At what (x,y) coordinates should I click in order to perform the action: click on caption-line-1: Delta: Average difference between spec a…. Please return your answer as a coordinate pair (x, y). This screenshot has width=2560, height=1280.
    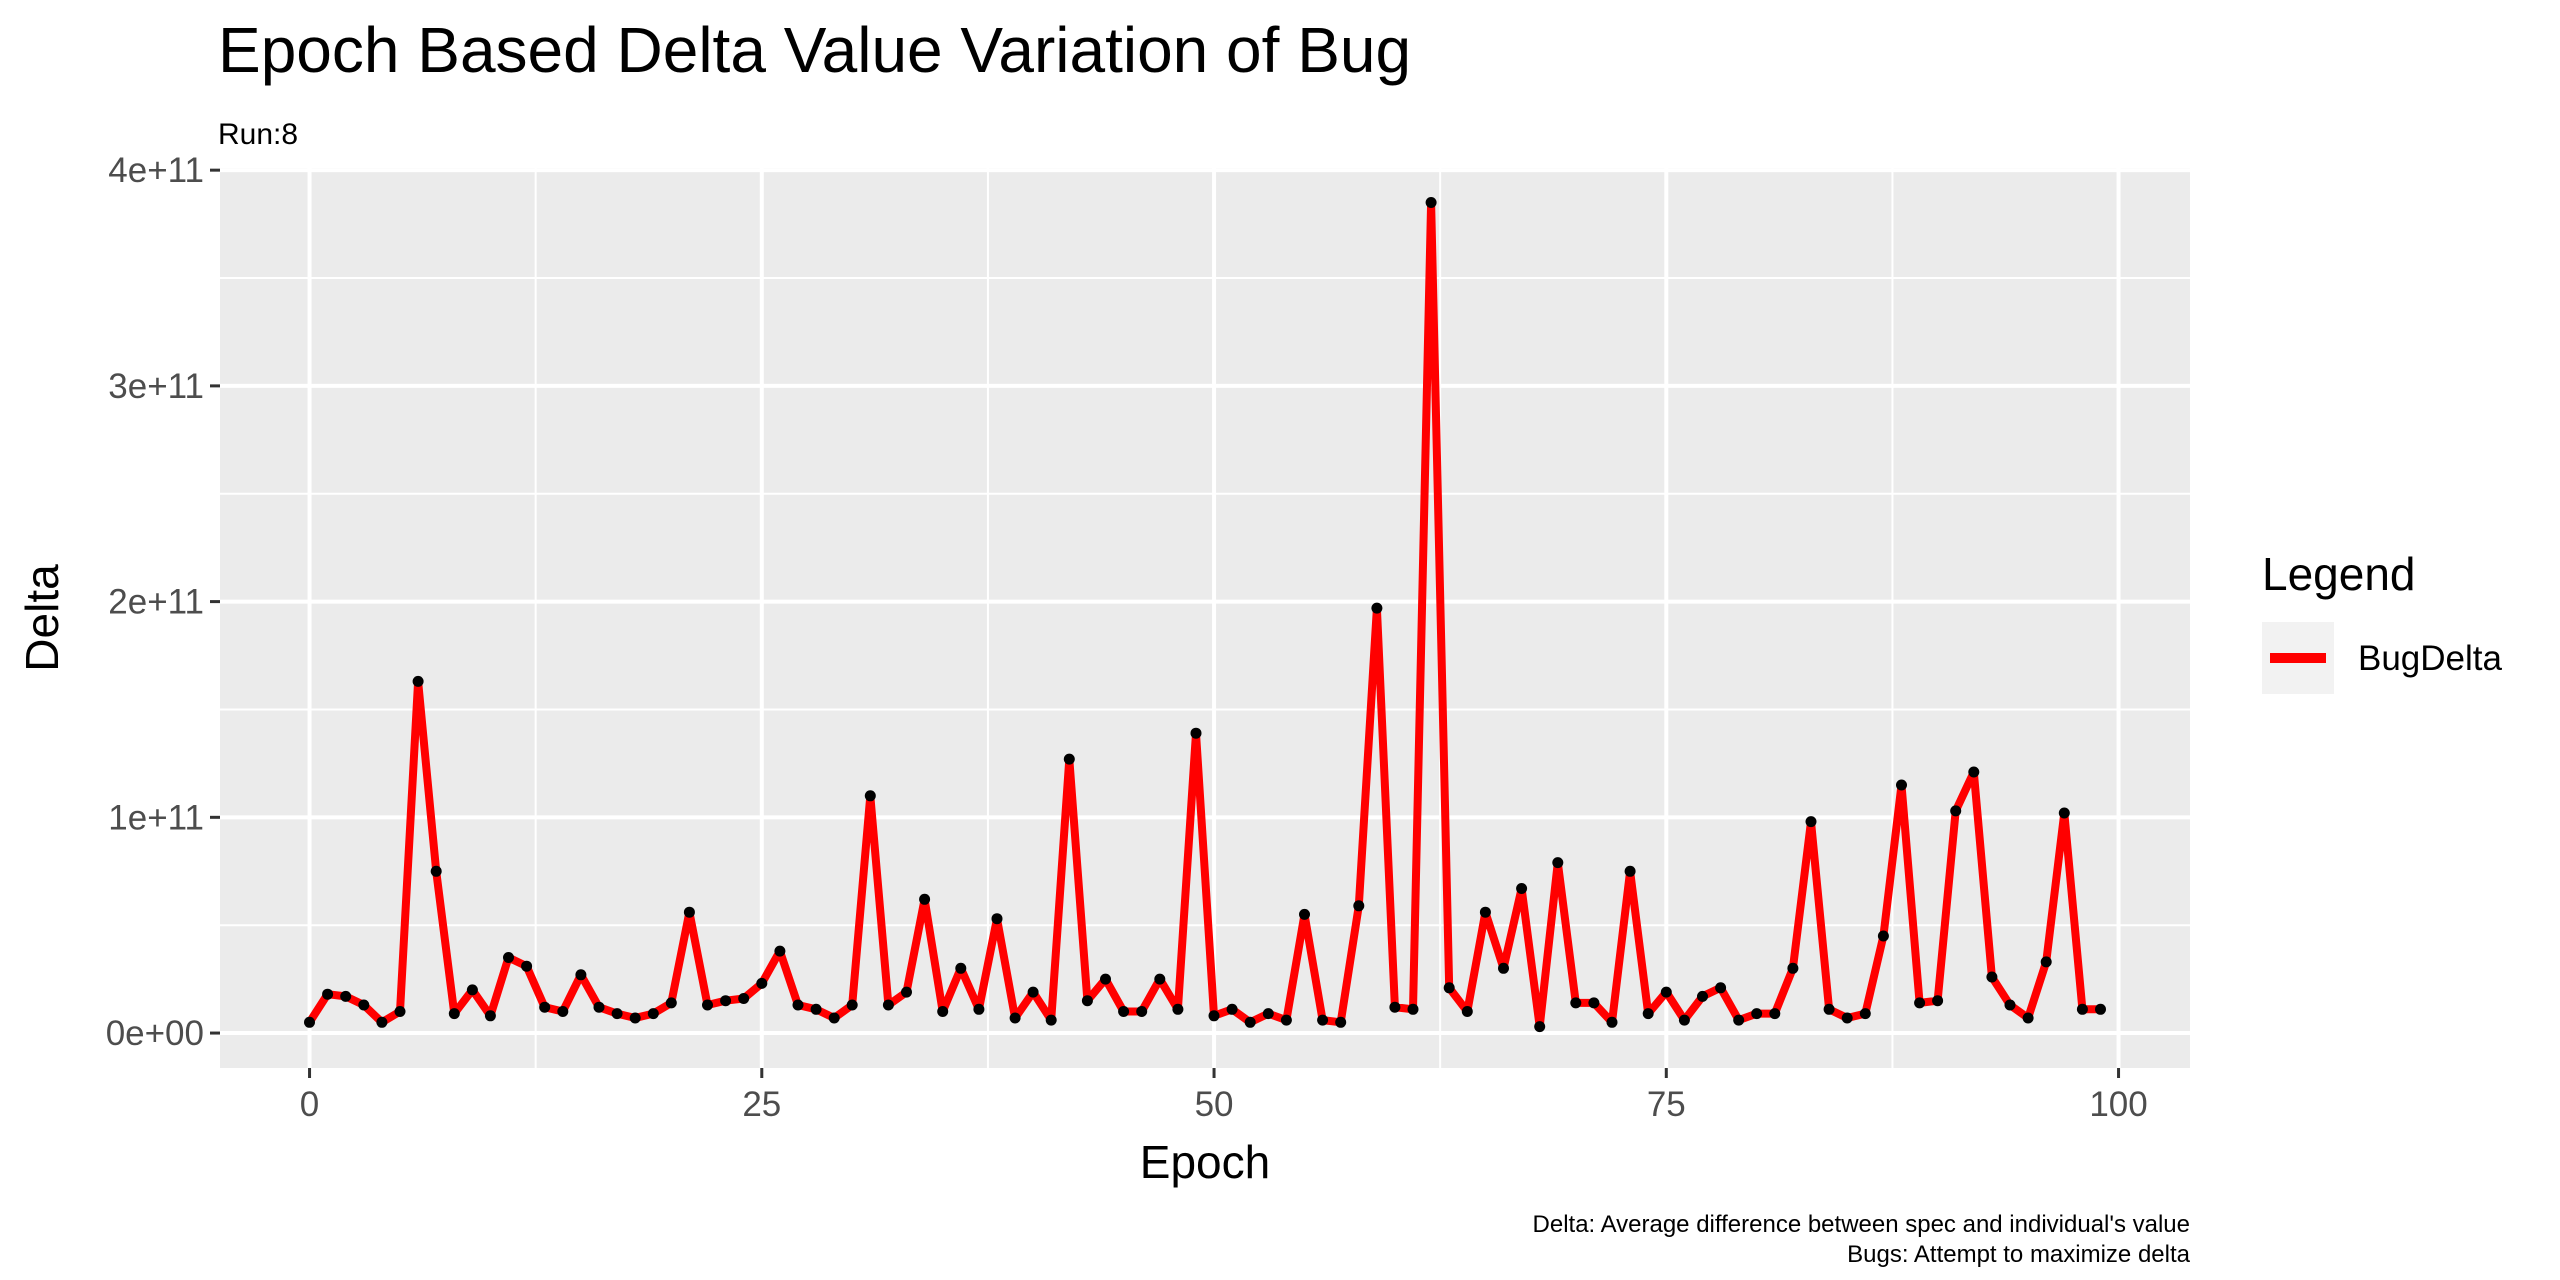
    Looking at the image, I should click on (1861, 1224).